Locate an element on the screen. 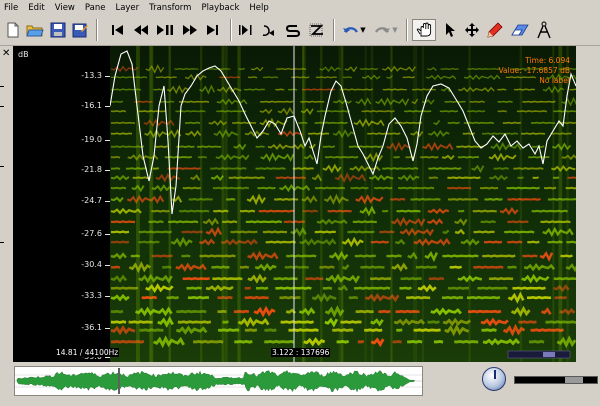 The width and height of the screenshot is (600, 406). close-pane-icon: ✕ is located at coordinates (6, 53).